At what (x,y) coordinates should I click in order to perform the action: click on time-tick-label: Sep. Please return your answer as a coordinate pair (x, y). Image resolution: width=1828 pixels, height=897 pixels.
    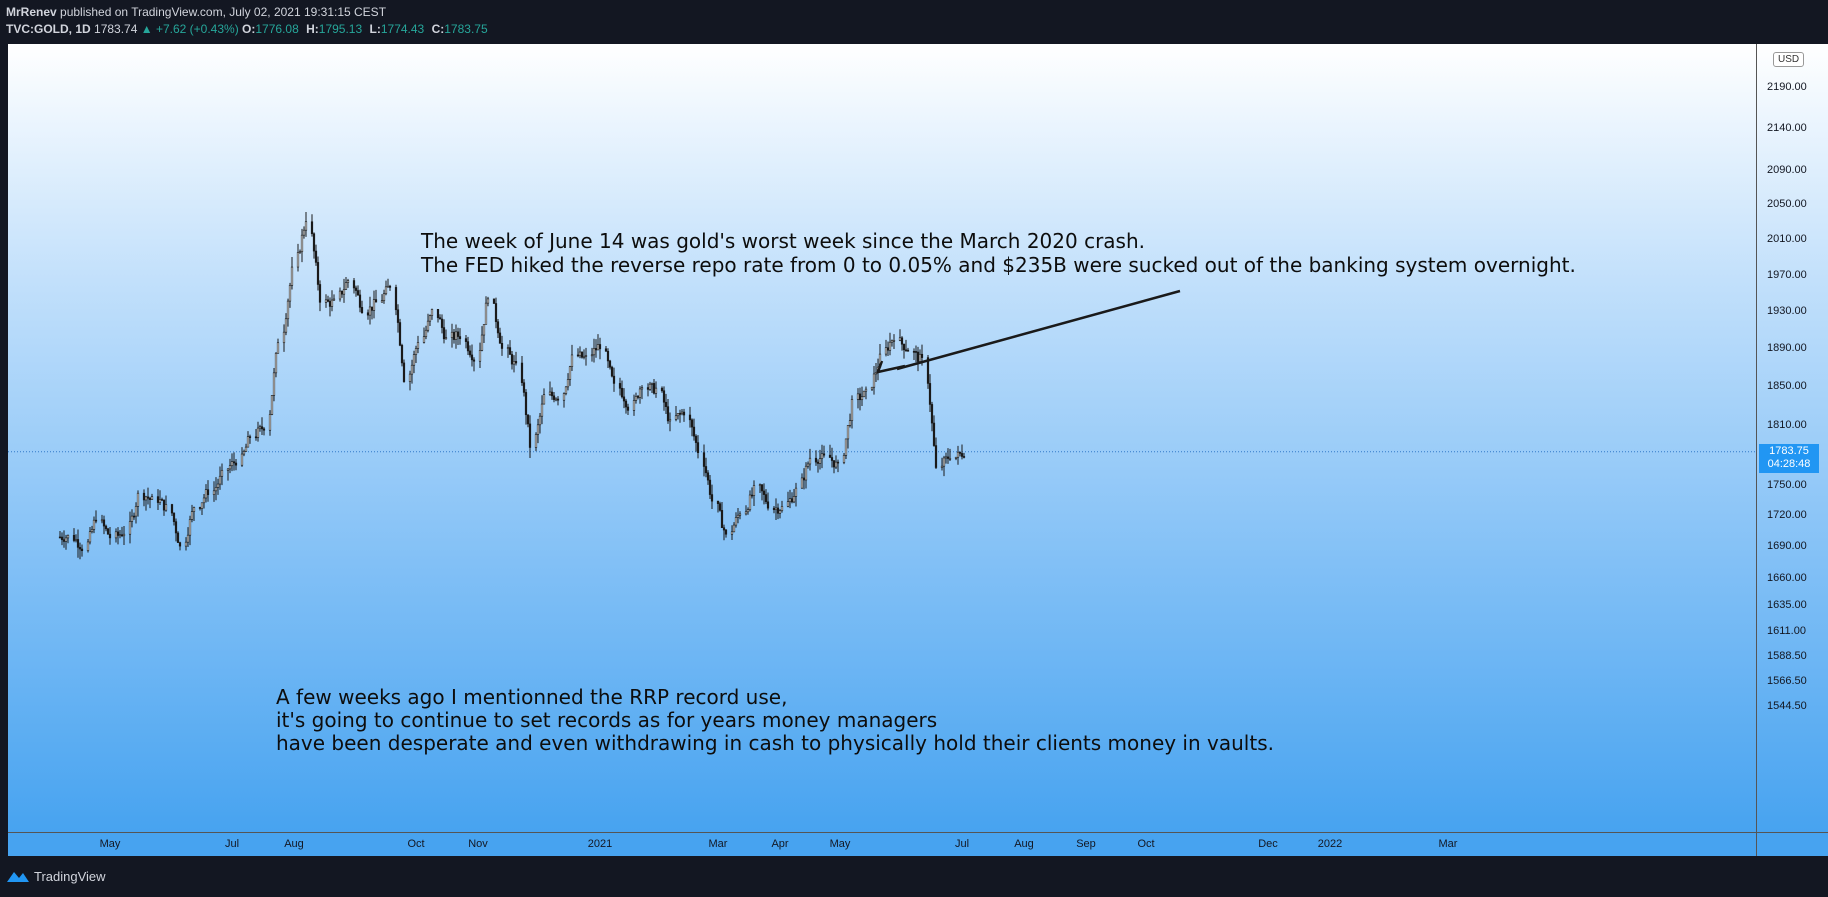
    Looking at the image, I should click on (1086, 844).